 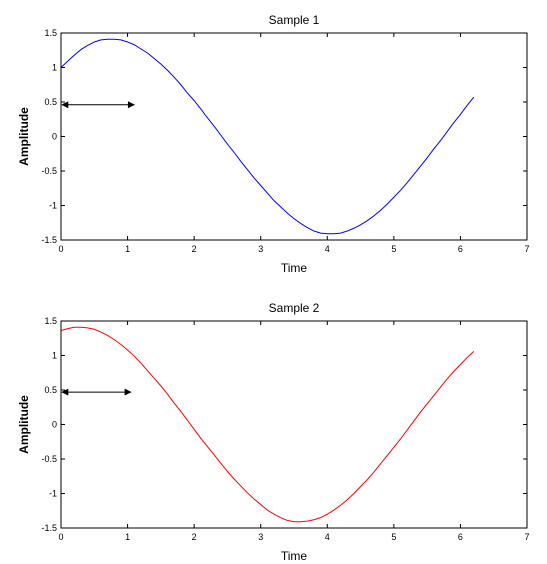 What do you see at coordinates (294, 20) in the screenshot?
I see `chart-title: Sample 1` at bounding box center [294, 20].